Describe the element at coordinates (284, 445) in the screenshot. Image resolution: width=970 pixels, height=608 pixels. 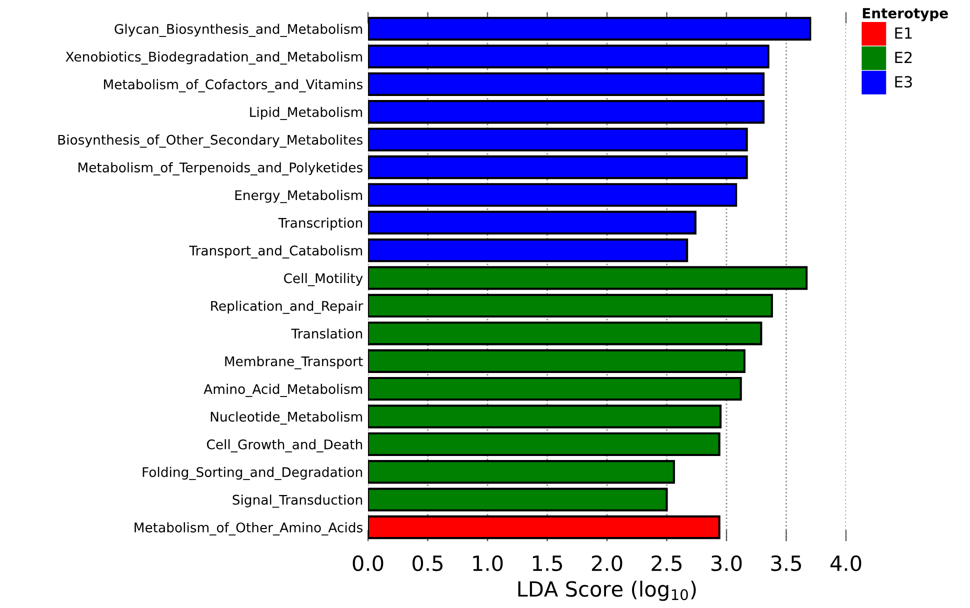
I see `y-tick-label: Cell_Growth_and_Death` at that location.